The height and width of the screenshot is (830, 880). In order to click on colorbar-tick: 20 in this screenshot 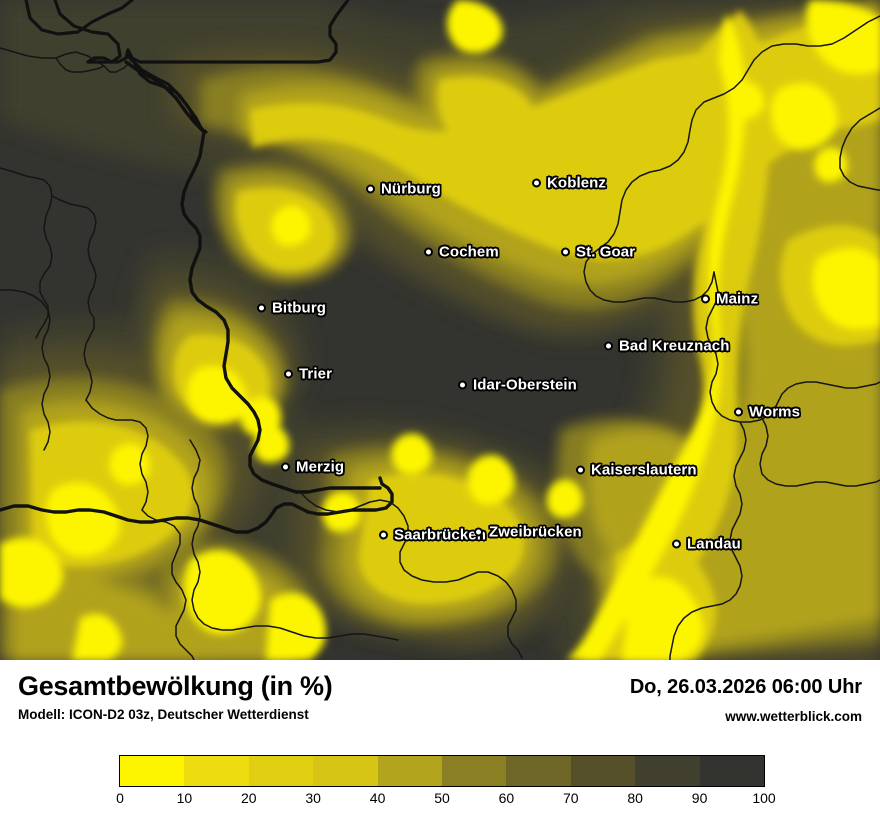, I will do `click(249, 798)`.